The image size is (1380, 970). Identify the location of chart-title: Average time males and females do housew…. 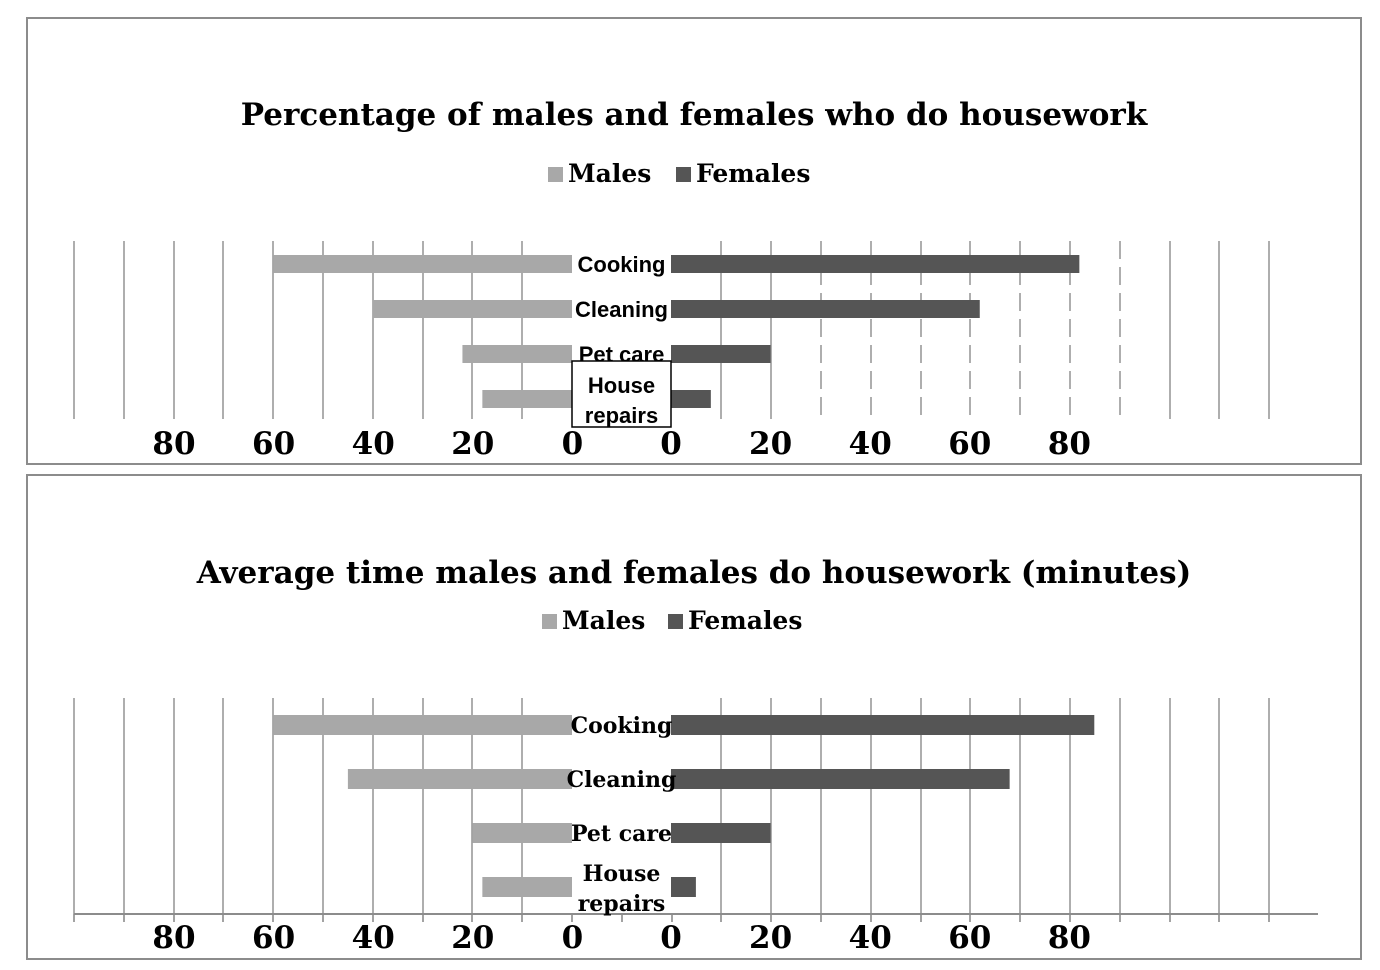
(694, 573).